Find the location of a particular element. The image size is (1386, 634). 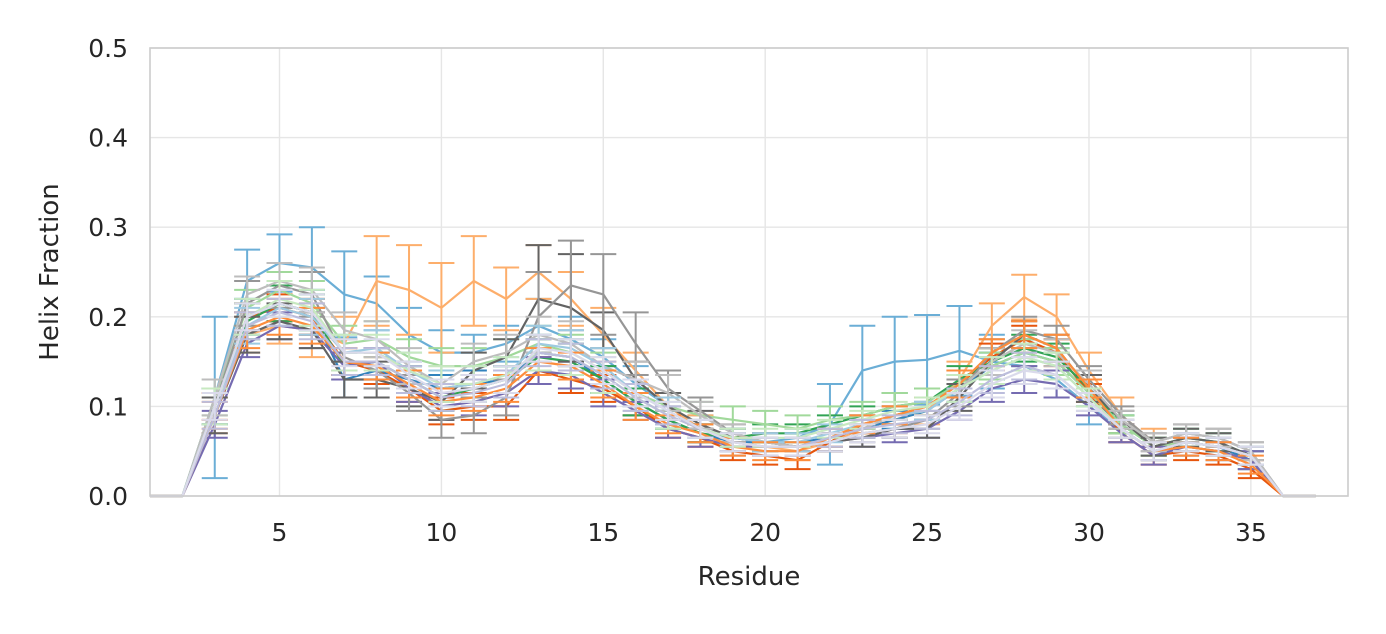

x-tick-label: 20 is located at coordinates (765, 532).